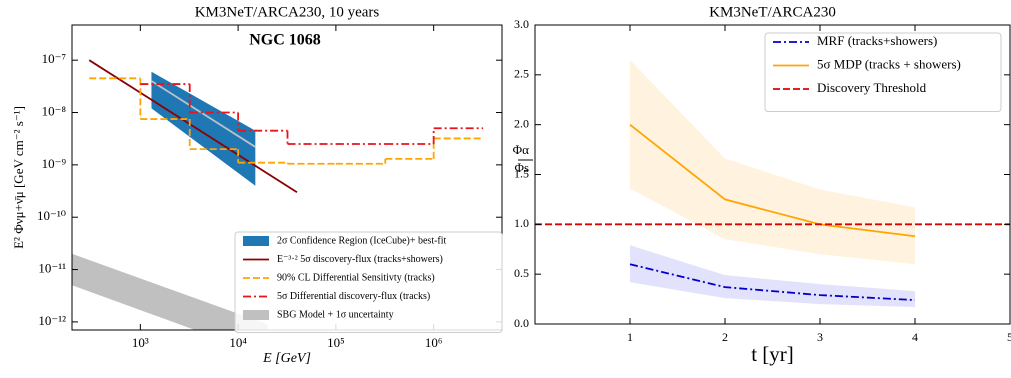 This screenshot has width=1011, height=378. What do you see at coordinates (54, 163) in the screenshot?
I see `y-tick-label: 10⁻⁹` at bounding box center [54, 163].